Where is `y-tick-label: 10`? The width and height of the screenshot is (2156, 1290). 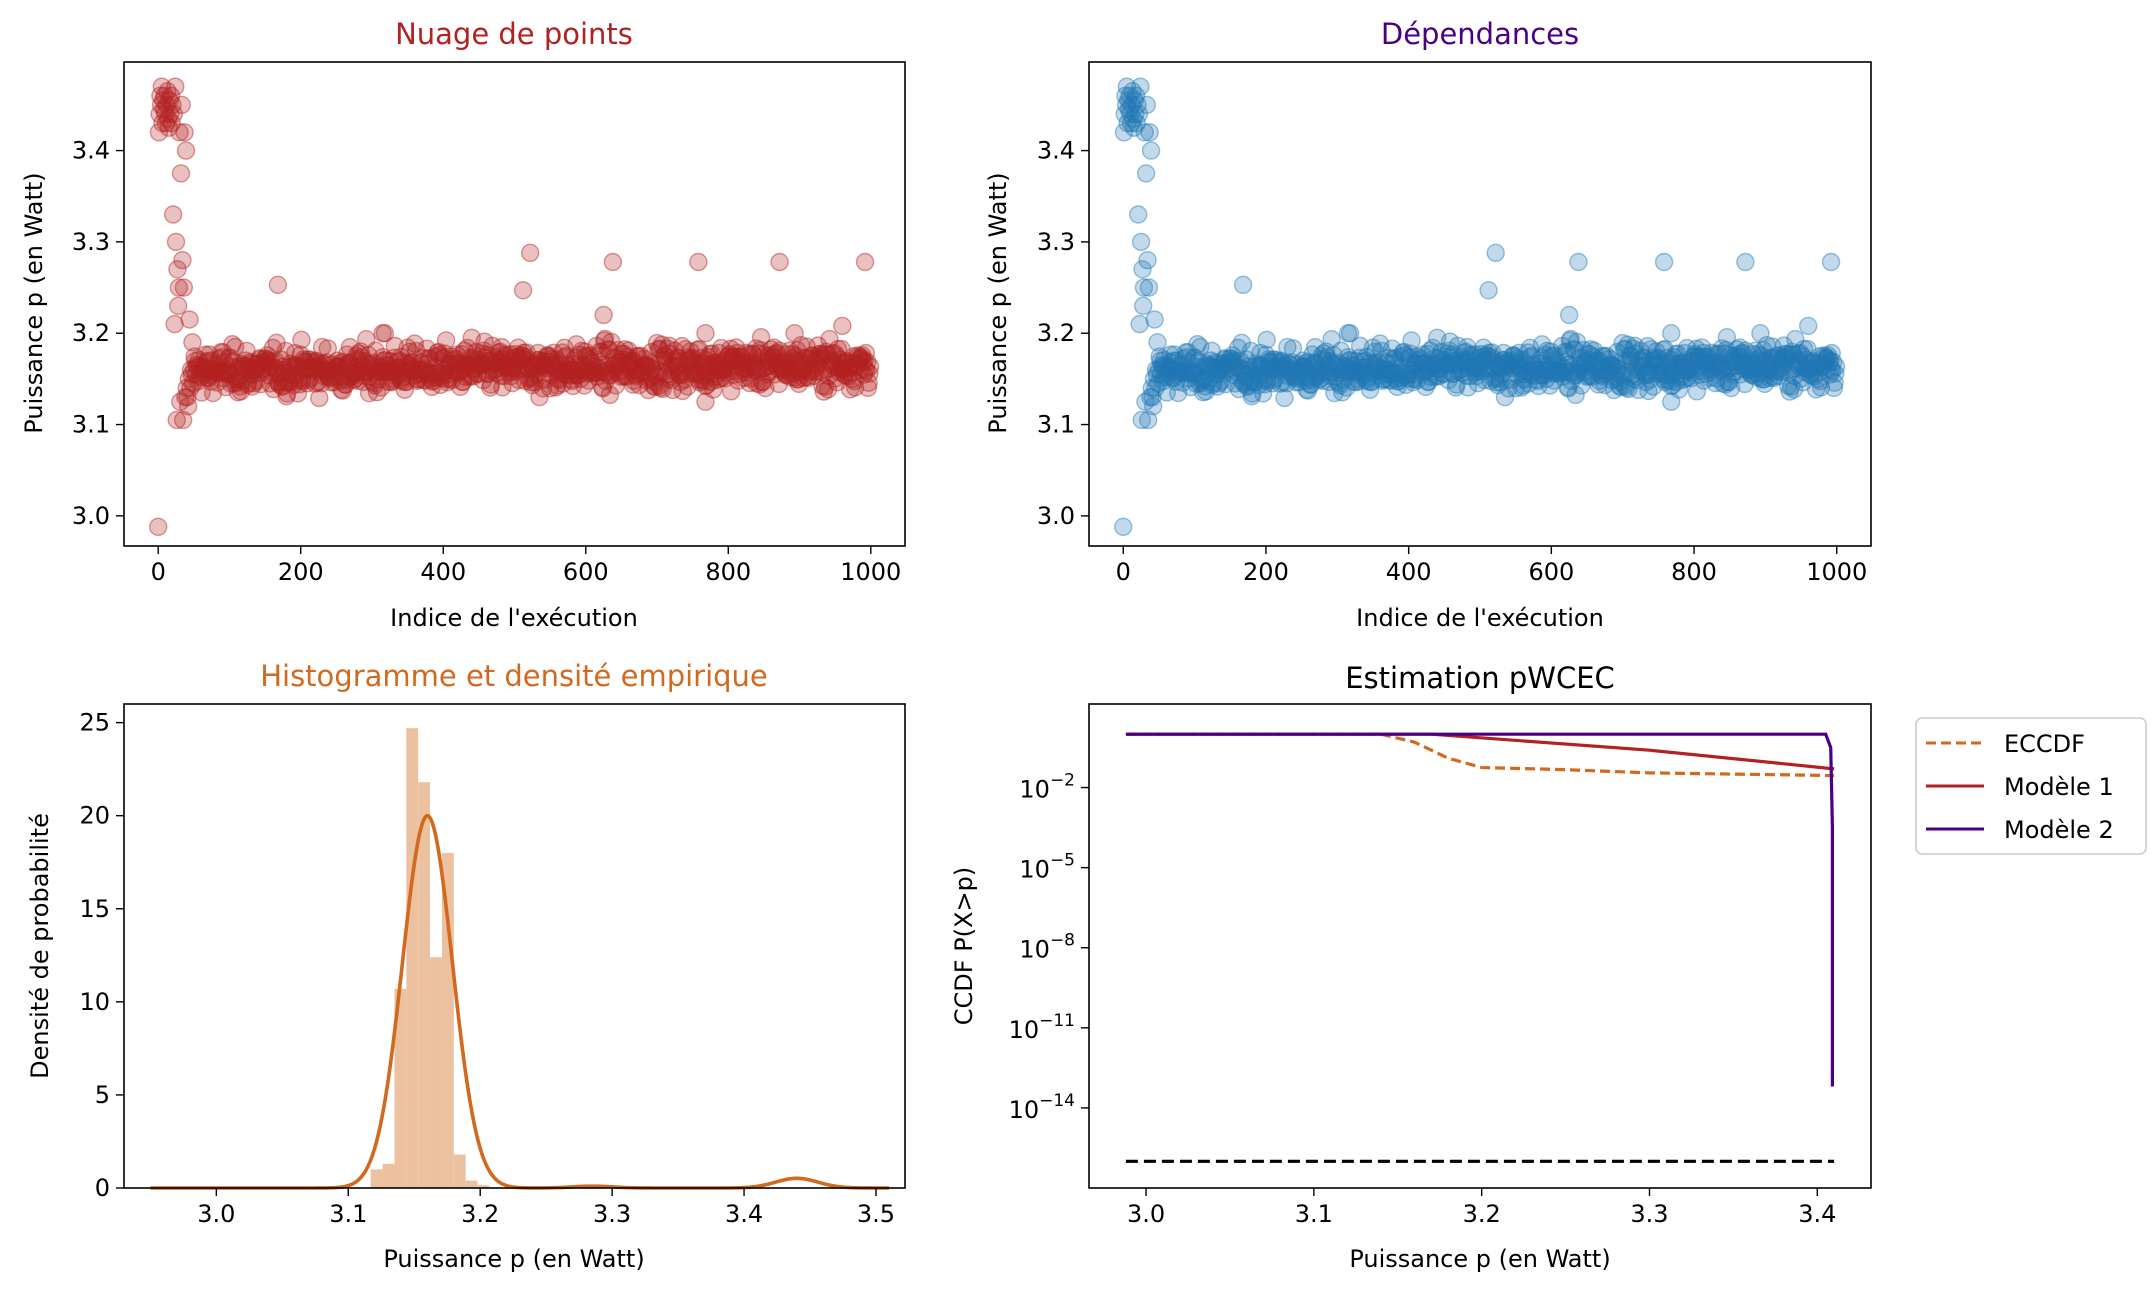 y-tick-label: 10 is located at coordinates (94, 1002).